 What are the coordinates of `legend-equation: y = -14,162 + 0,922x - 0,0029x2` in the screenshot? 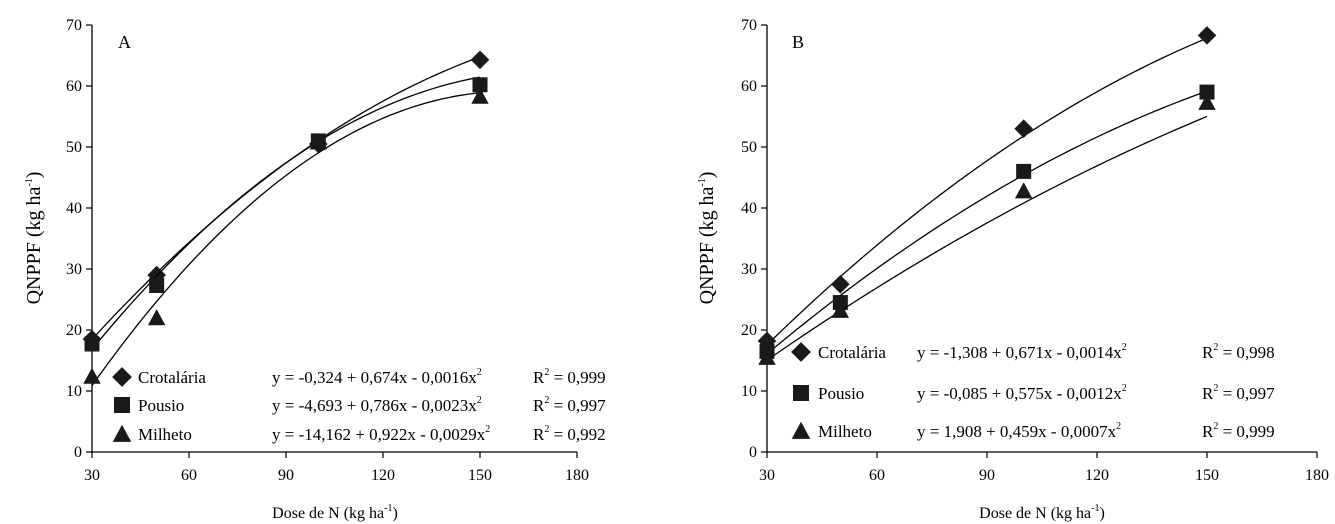 It's located at (381, 434).